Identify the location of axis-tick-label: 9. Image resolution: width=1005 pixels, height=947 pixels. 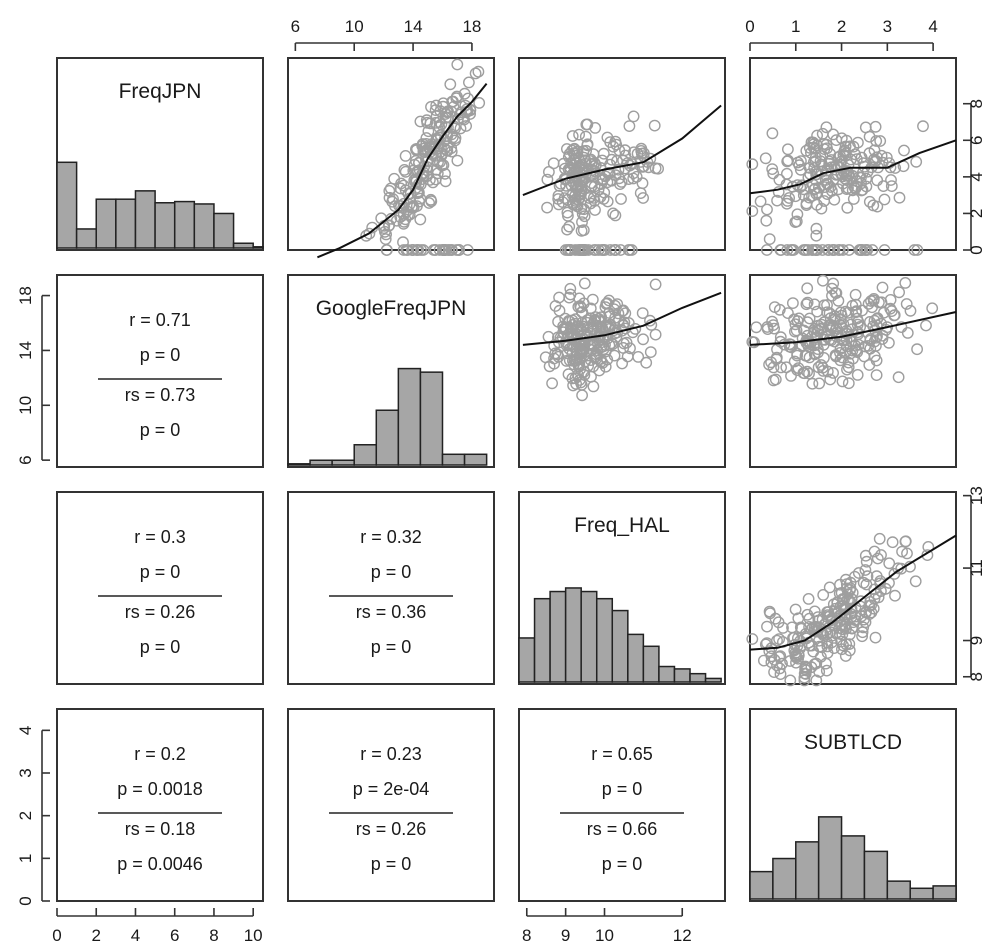
(976, 640).